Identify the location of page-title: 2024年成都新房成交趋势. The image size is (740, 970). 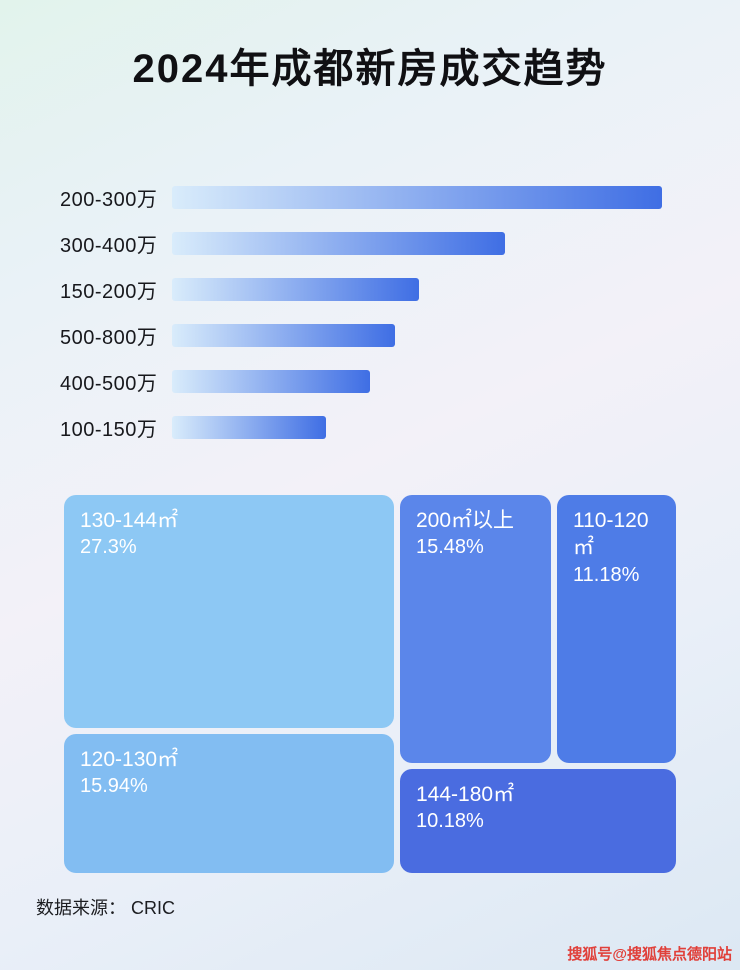
(370, 69).